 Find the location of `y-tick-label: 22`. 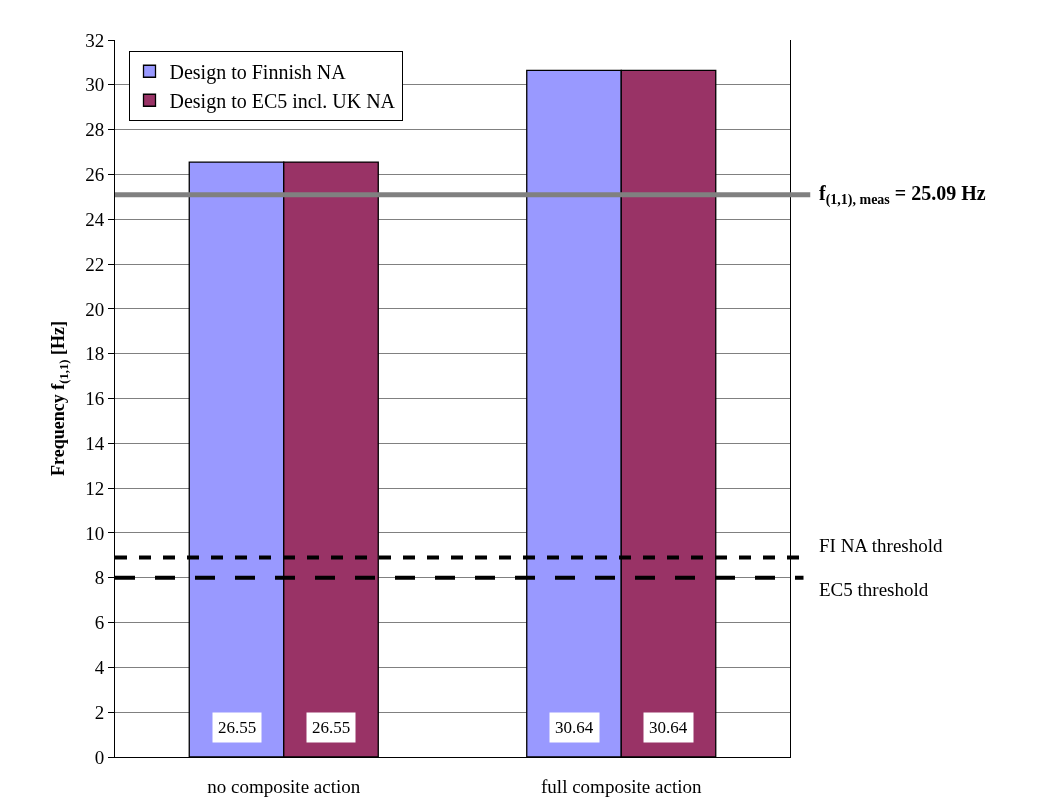

y-tick-label: 22 is located at coordinates (95, 264).